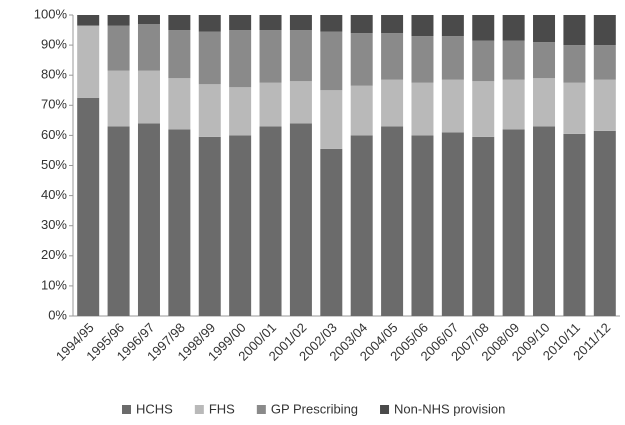 The width and height of the screenshot is (625, 425). I want to click on y-tick-label: 20%, so click(54, 254).